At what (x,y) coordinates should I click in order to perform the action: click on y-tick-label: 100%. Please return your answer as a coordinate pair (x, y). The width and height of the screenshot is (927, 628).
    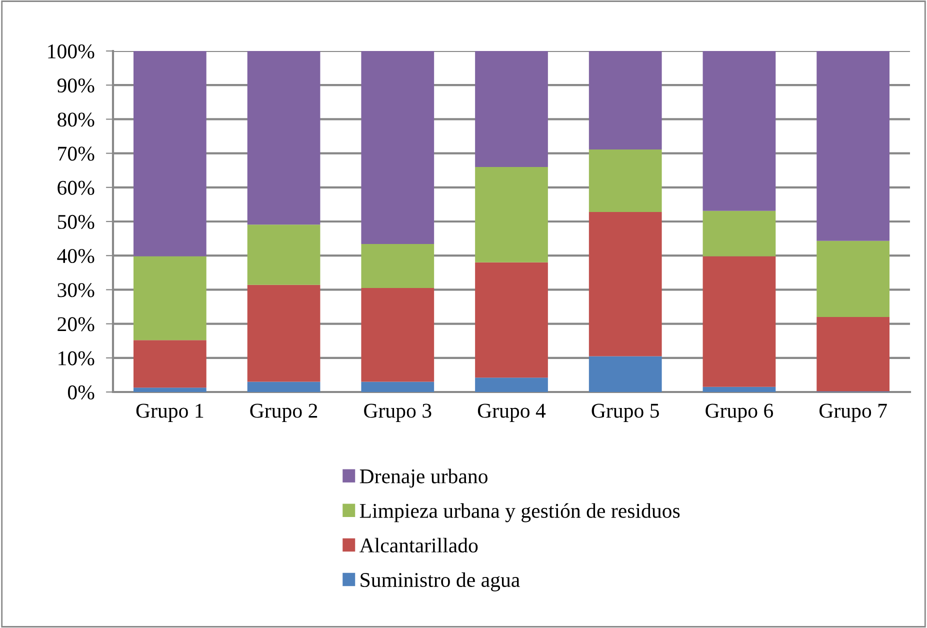
    Looking at the image, I should click on (71, 51).